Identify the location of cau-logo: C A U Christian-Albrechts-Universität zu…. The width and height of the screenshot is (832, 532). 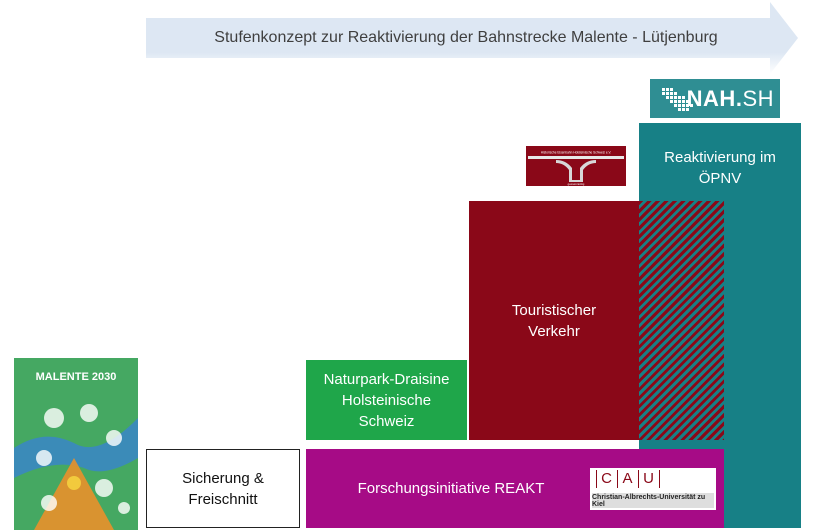
(653, 489).